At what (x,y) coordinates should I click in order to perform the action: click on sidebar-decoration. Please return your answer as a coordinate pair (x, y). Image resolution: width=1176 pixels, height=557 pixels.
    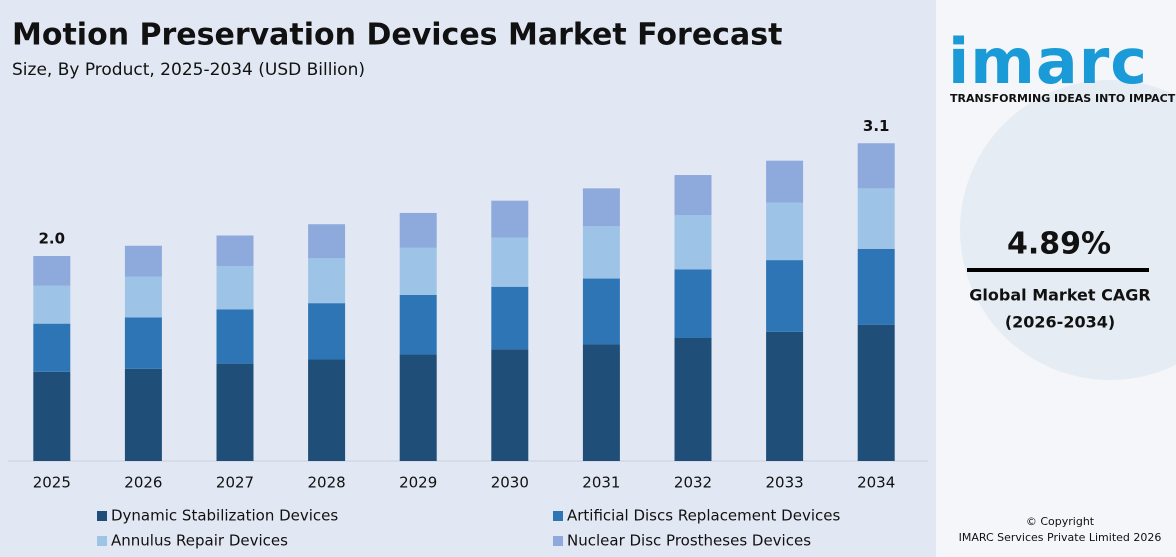
    Looking at the image, I should click on (1068, 230).